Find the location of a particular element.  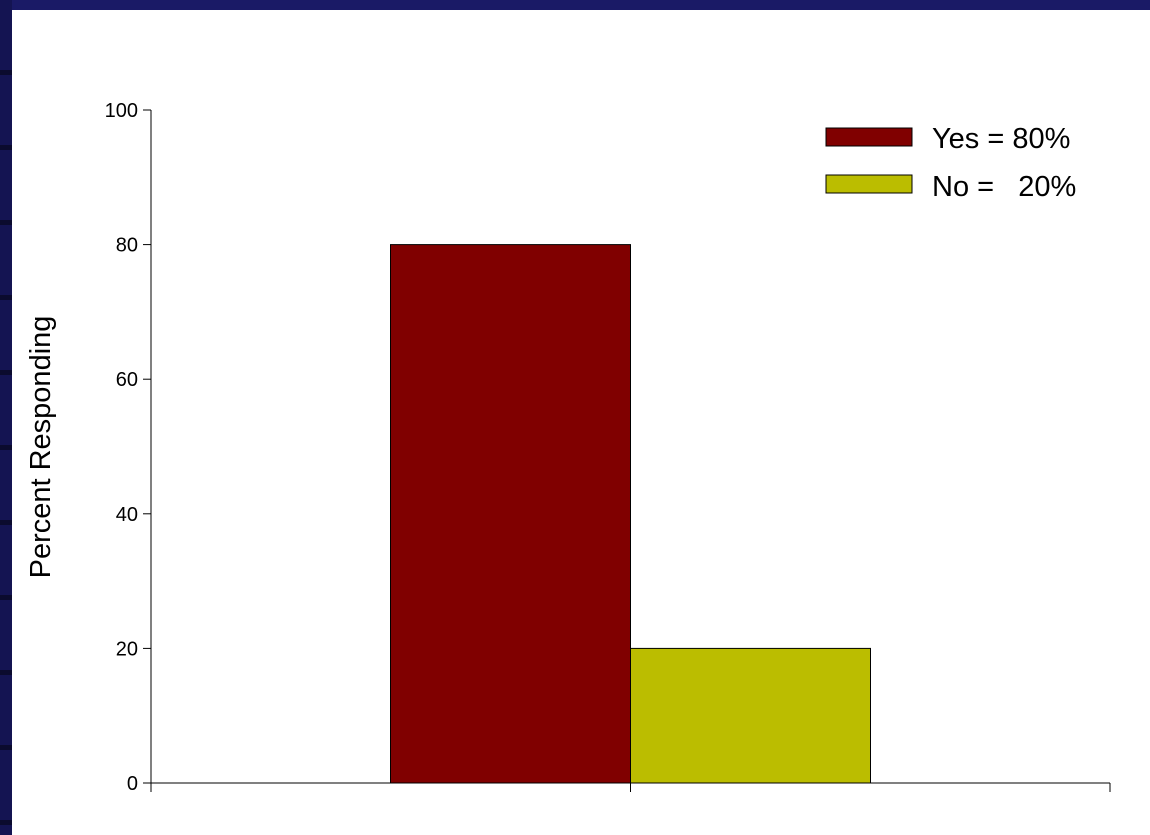

y-tick-label: 40 is located at coordinates (127, 515).